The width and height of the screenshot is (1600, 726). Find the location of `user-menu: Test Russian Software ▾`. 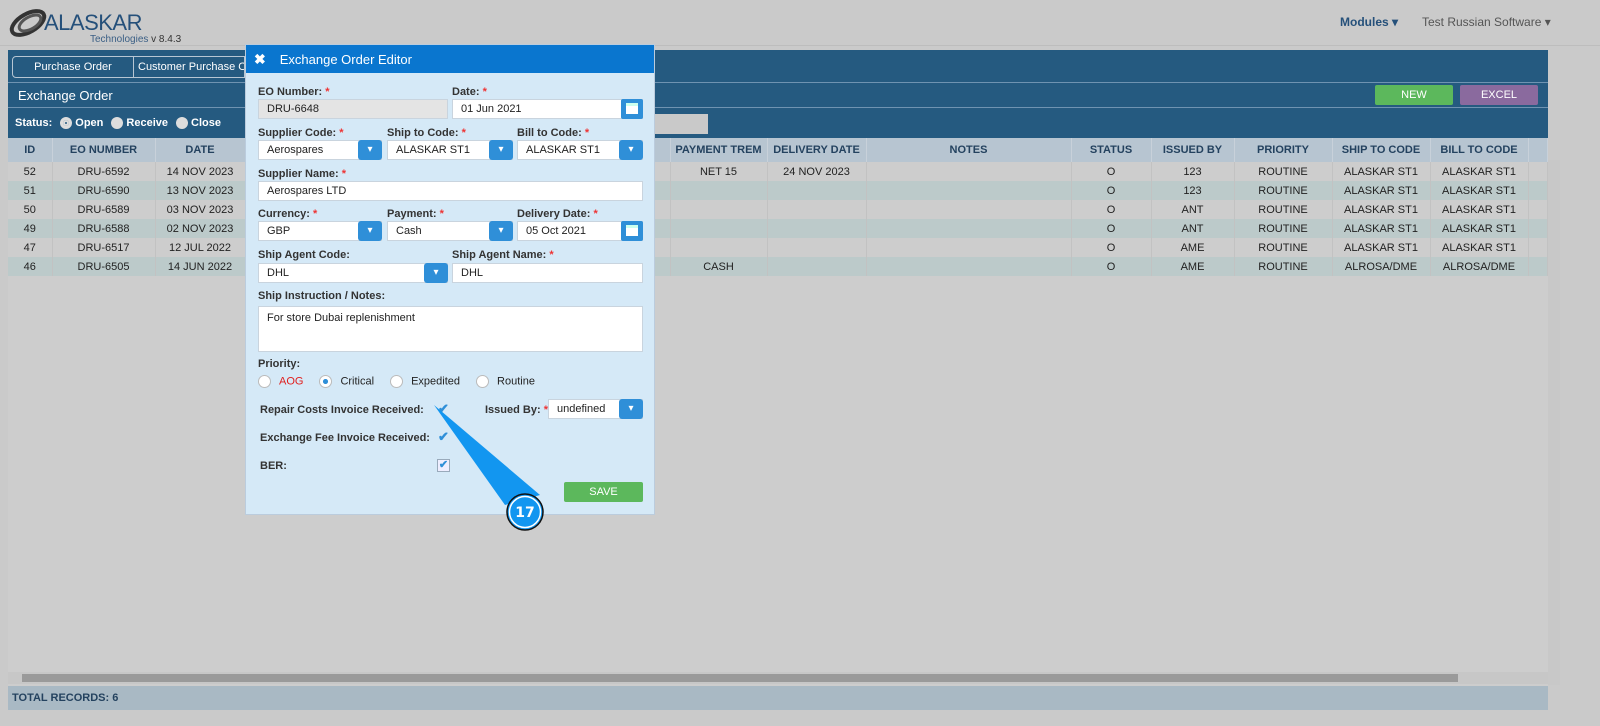

user-menu: Test Russian Software ▾ is located at coordinates (1486, 22).